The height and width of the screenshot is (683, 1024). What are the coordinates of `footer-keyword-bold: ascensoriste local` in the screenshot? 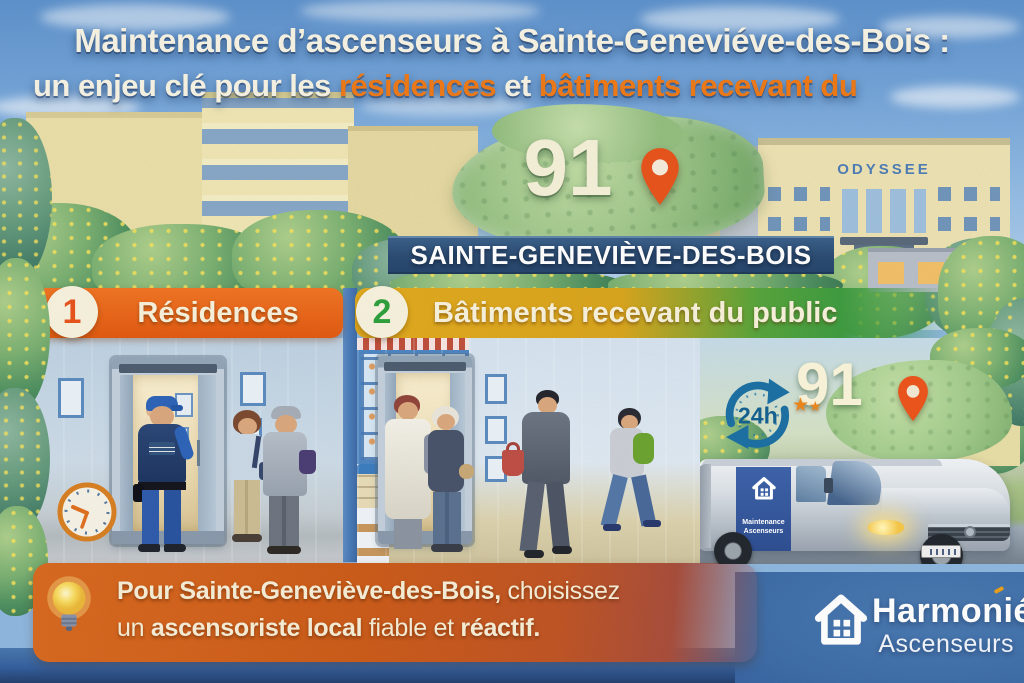 It's located at (256, 628).